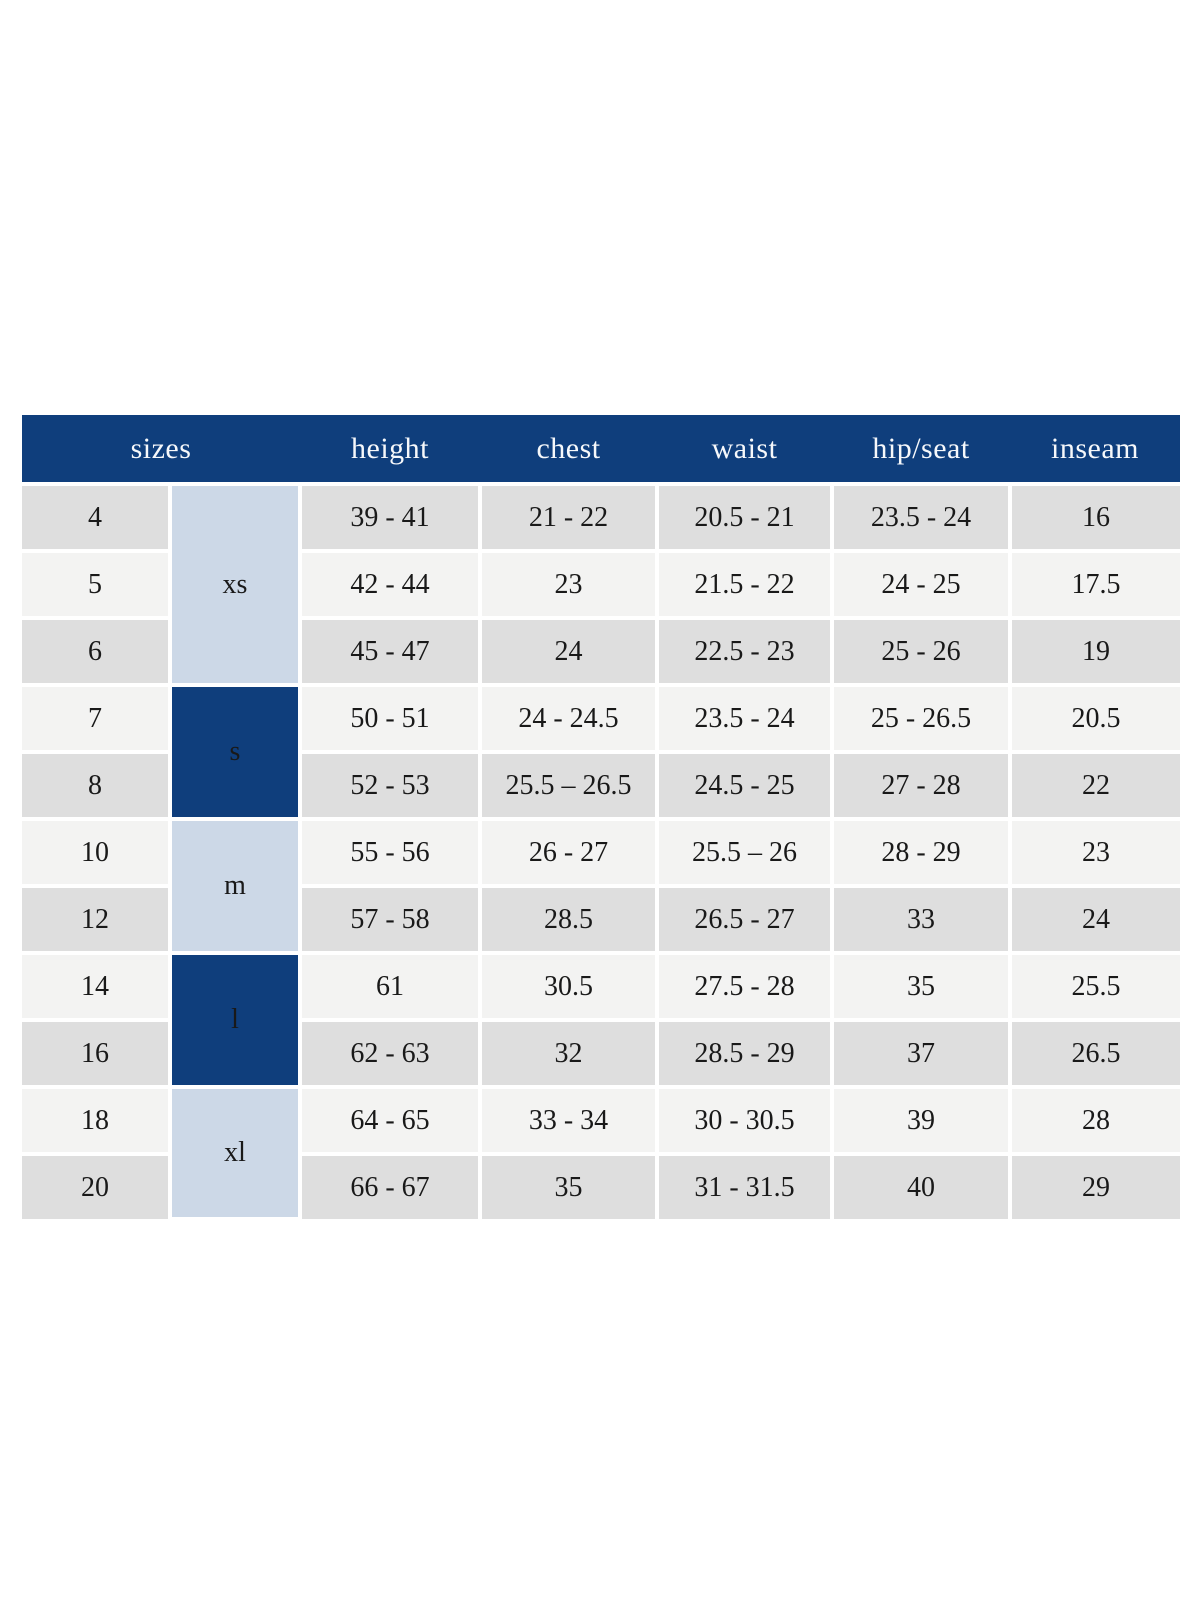 The height and width of the screenshot is (1600, 1200). Describe the element at coordinates (569, 1120) in the screenshot. I see `chest-cell: 33 - 34` at that location.